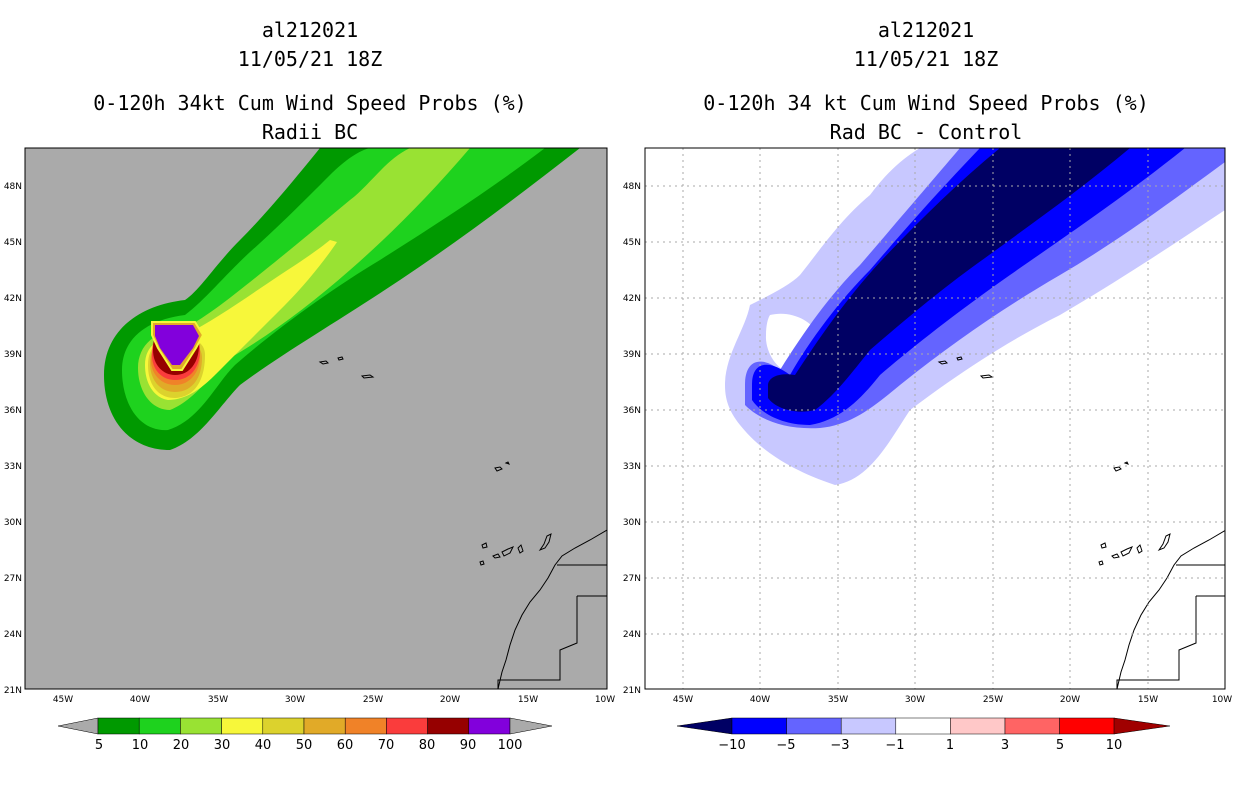 The height and width of the screenshot is (800, 1236). What do you see at coordinates (310, 132) in the screenshot?
I see `left-subtitle: Radii BC` at bounding box center [310, 132].